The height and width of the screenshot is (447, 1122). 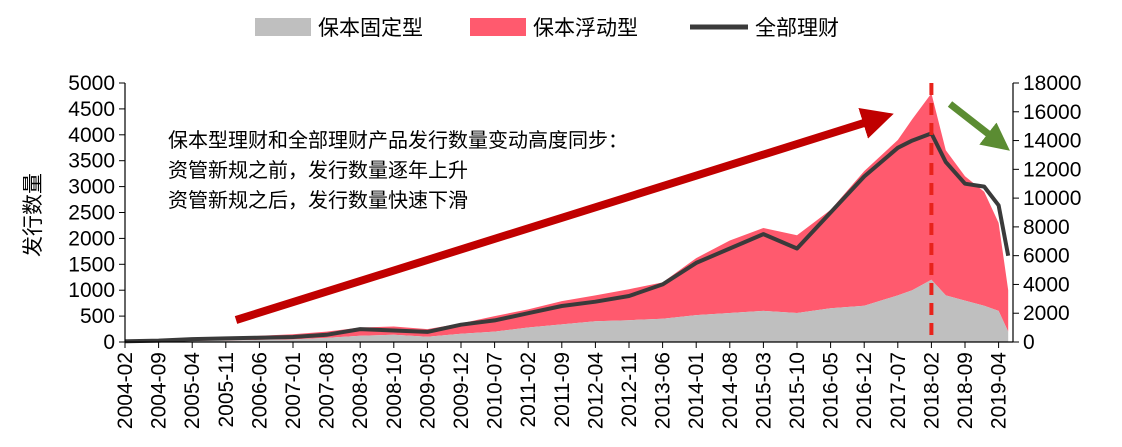 What do you see at coordinates (1052, 141) in the screenshot?
I see `right-tick-label: 14000` at bounding box center [1052, 141].